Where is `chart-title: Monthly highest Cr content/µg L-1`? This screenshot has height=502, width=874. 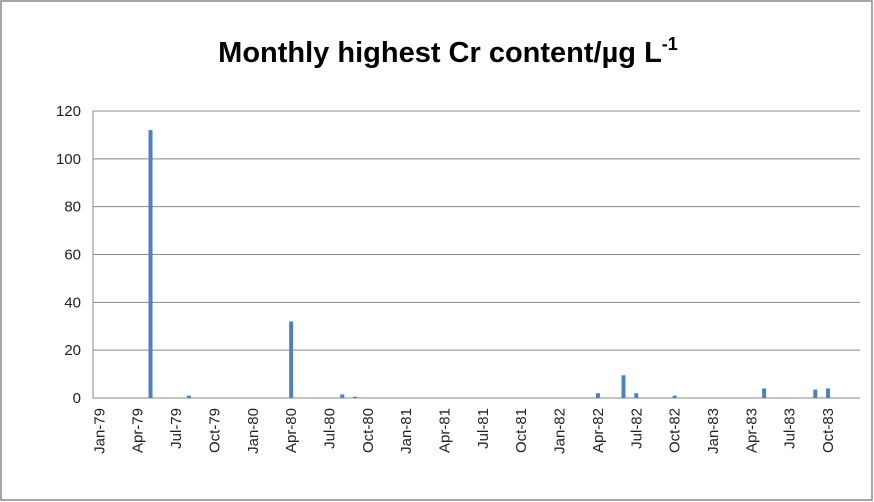
chart-title: Monthly highest Cr content/µg L-1 is located at coordinates (448, 51).